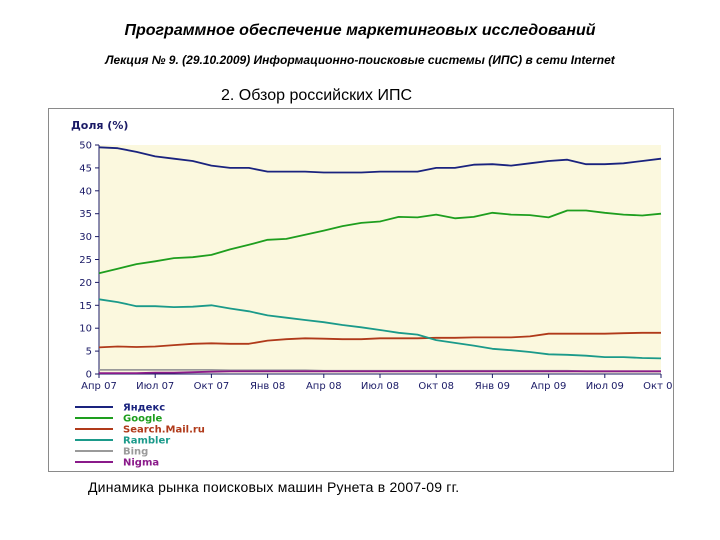  I want to click on section-heading: 2. Обзор российских ИПС, so click(317, 95).